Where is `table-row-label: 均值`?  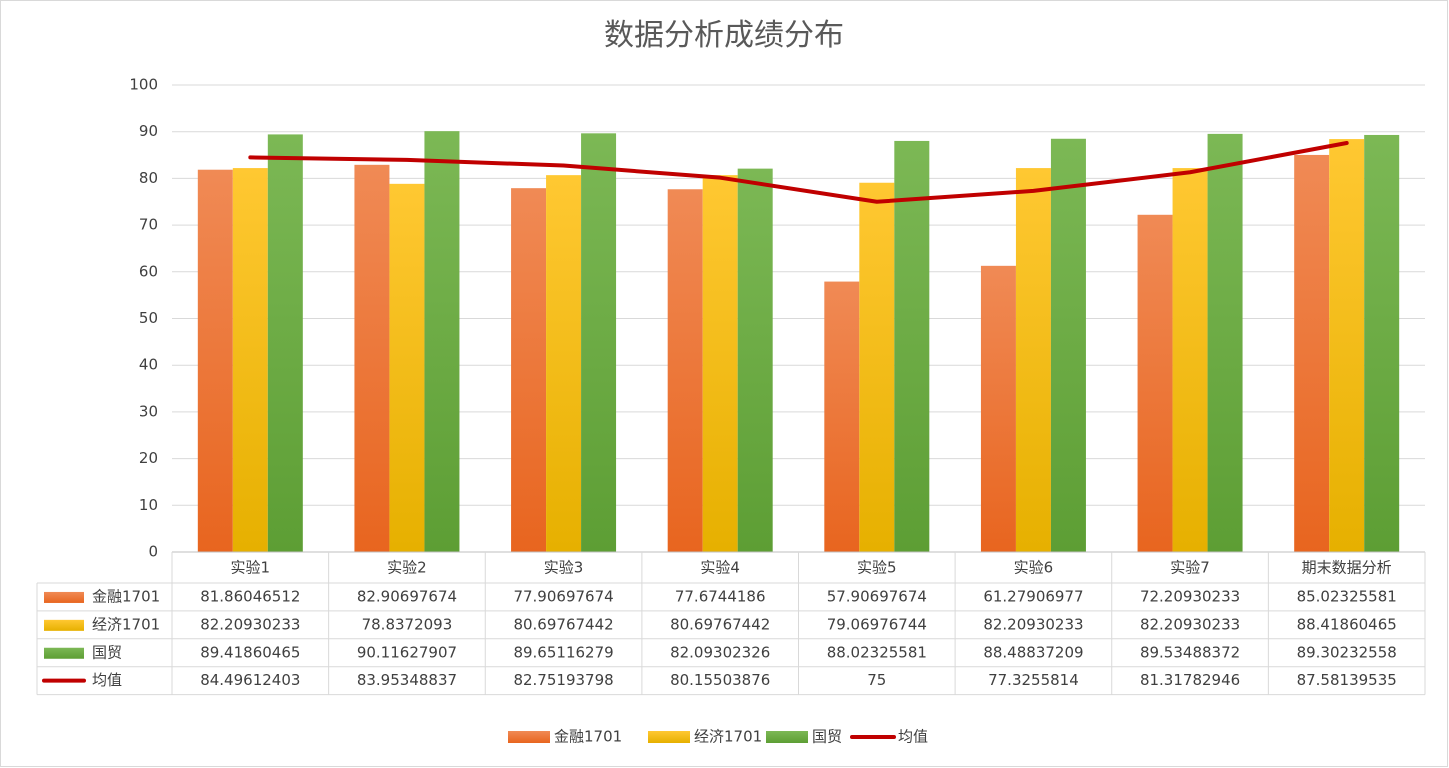 table-row-label: 均值 is located at coordinates (107, 680).